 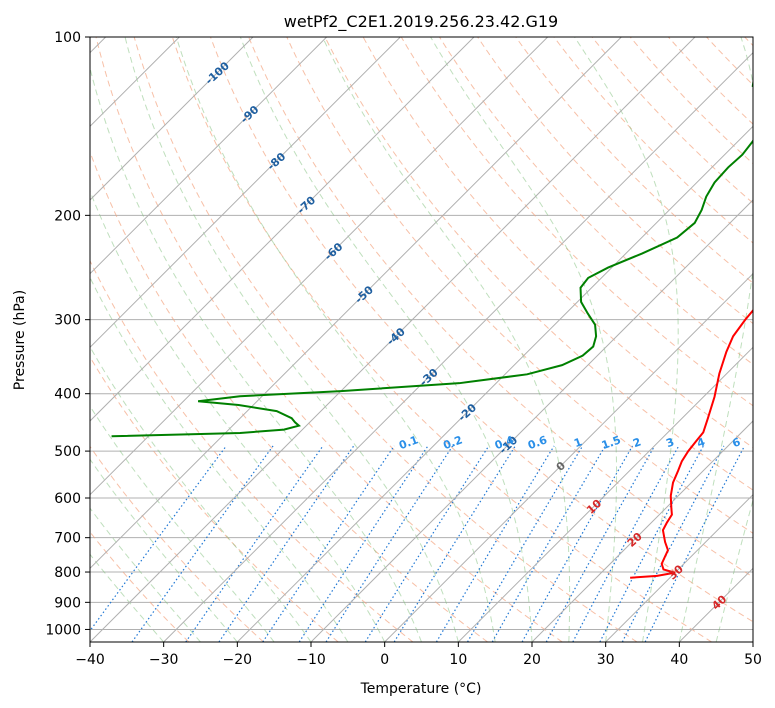 I want to click on x-tick-label: −40, so click(x=90, y=660).